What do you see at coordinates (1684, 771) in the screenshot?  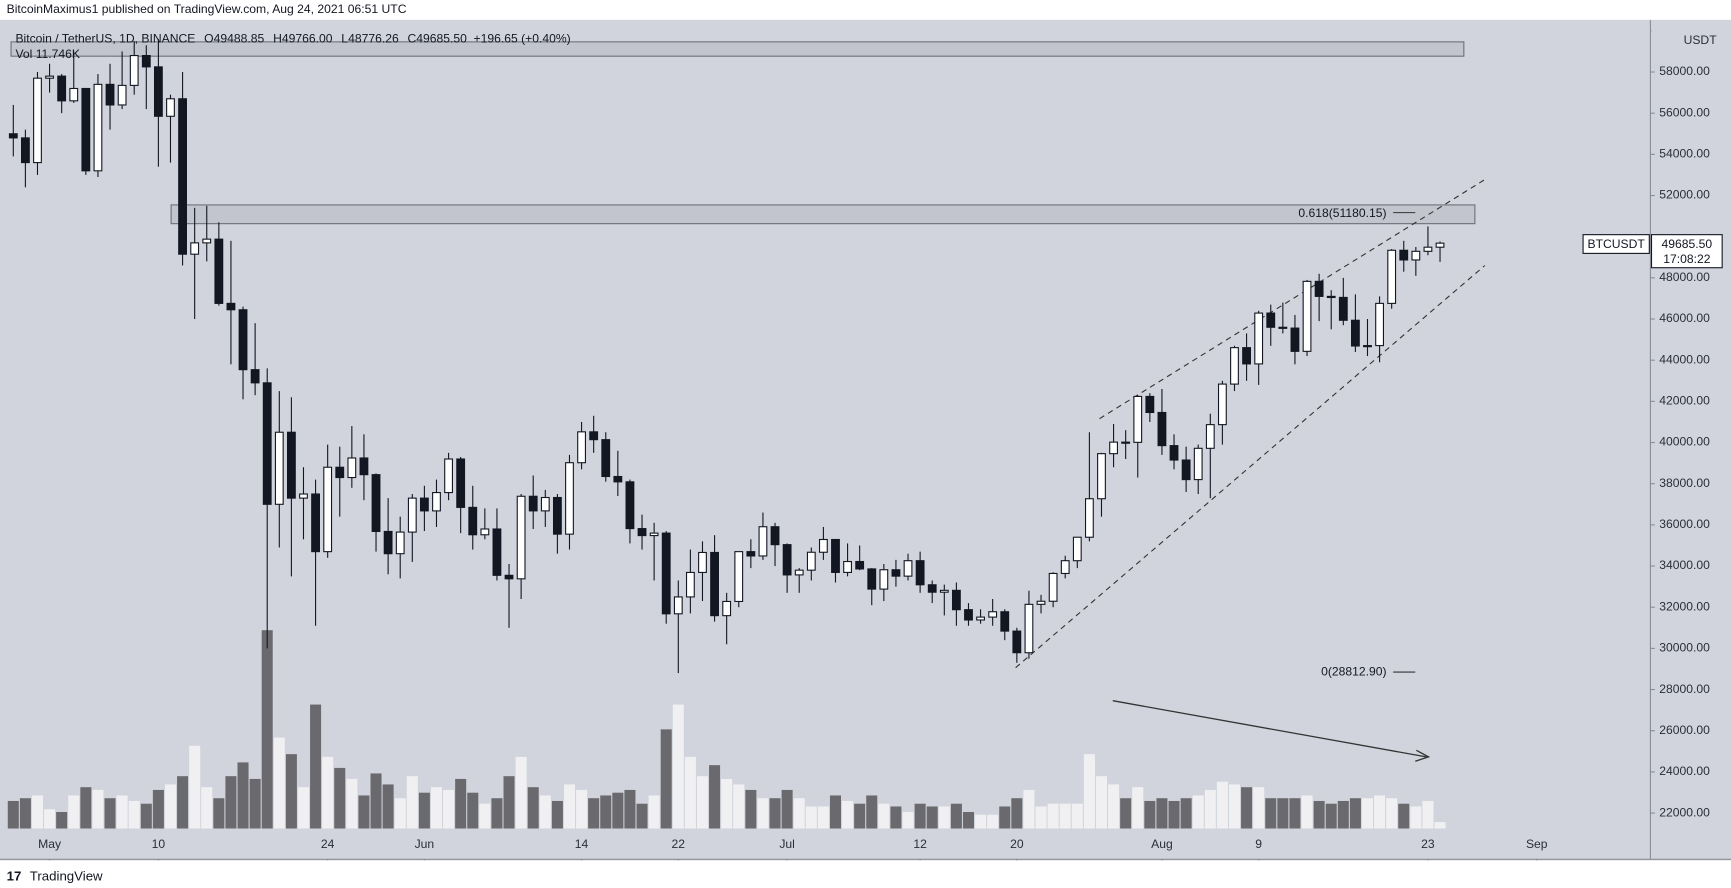 I see `y-tick-label: 24000.00` at bounding box center [1684, 771].